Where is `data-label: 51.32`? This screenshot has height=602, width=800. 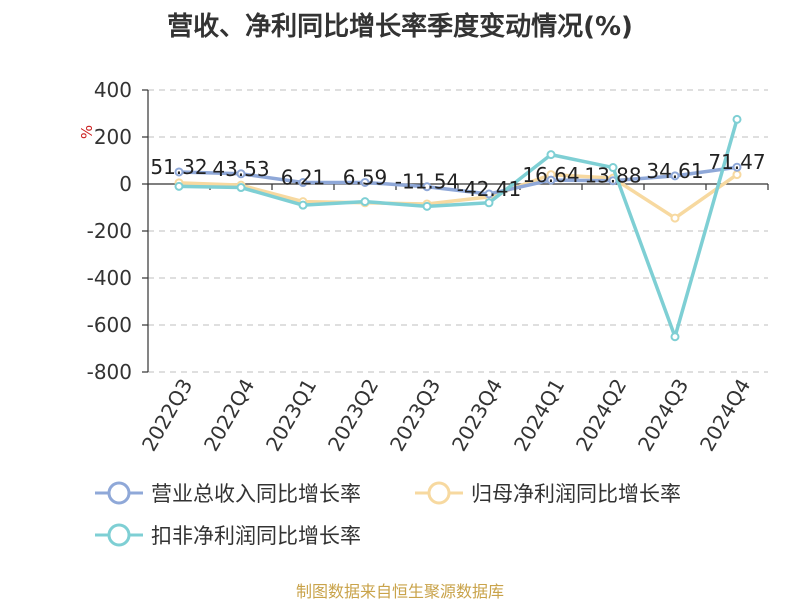 data-label: 51.32 is located at coordinates (178, 167).